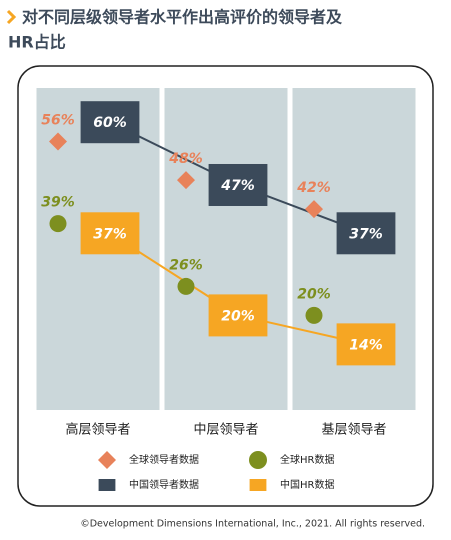 The width and height of the screenshot is (451, 540). I want to click on legend-label: 中国领导者数据, so click(164, 484).